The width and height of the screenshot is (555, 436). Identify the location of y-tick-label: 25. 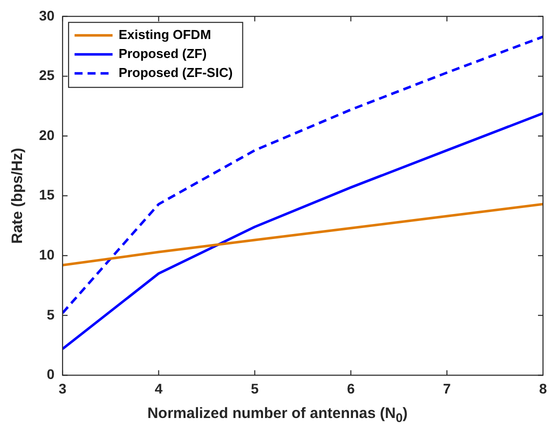
(46, 75).